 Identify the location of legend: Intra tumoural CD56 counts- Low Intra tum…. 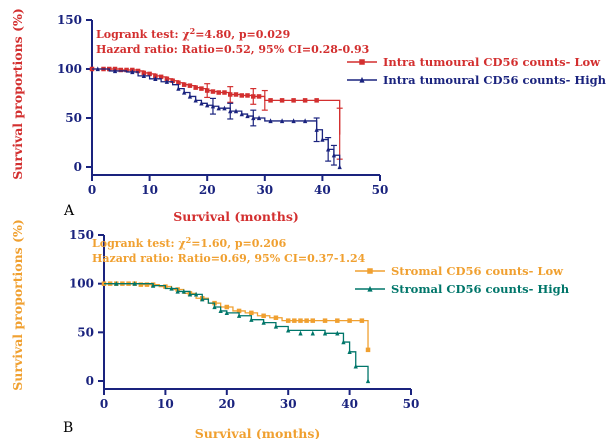
(477, 71).